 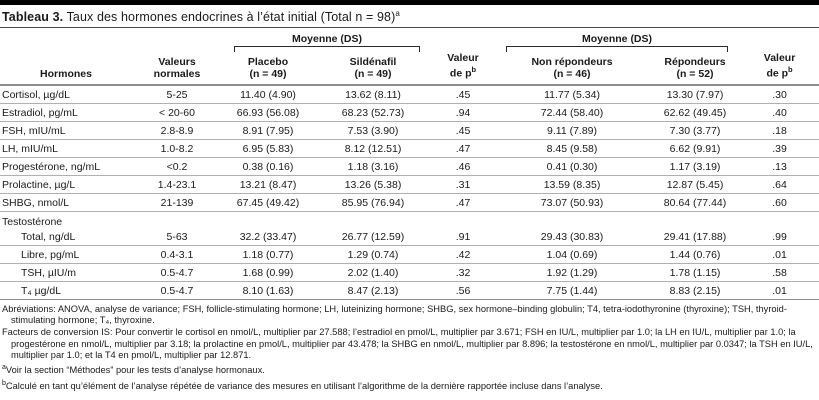 I want to click on table-row-testosterone-group: Testostérone, so click(x=32, y=221).